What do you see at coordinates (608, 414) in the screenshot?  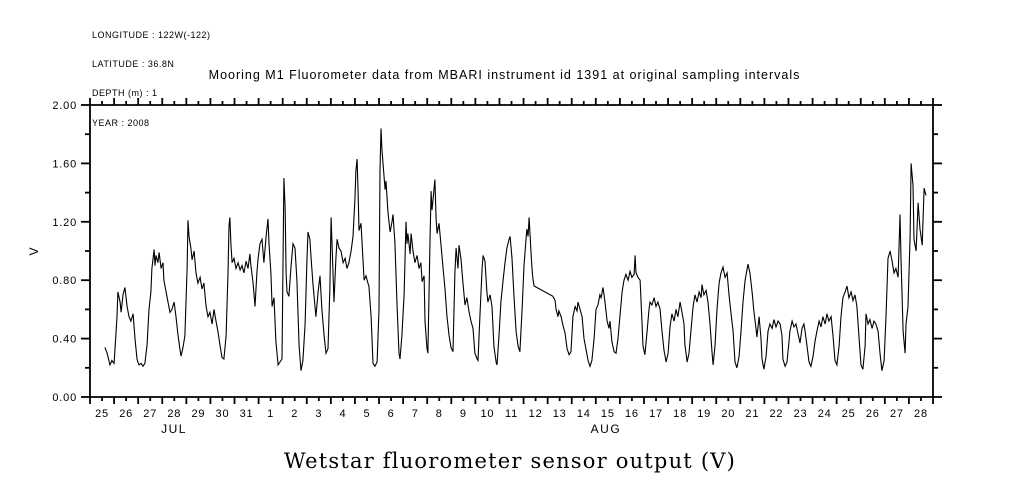 I see `x-tick-label: 15` at bounding box center [608, 414].